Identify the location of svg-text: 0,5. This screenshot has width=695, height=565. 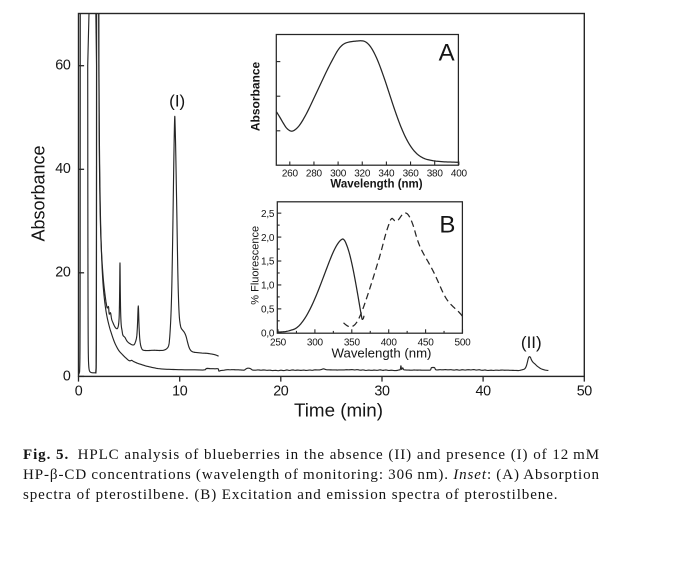
(268, 310).